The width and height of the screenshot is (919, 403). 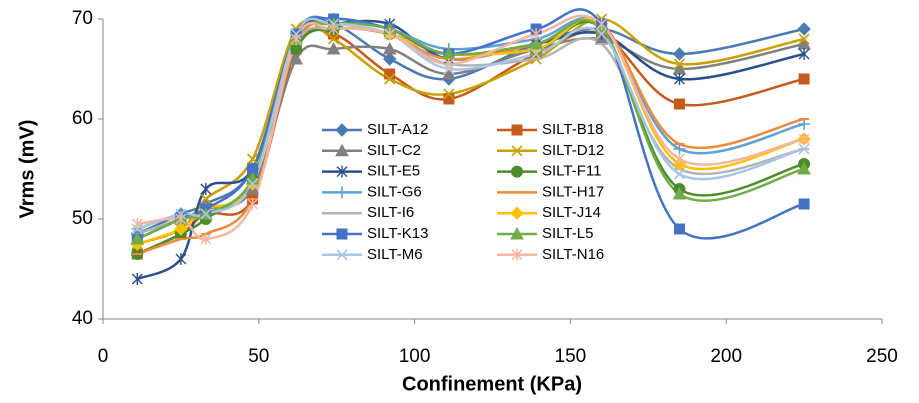 I want to click on y-tick-label: 60, so click(x=82, y=118).